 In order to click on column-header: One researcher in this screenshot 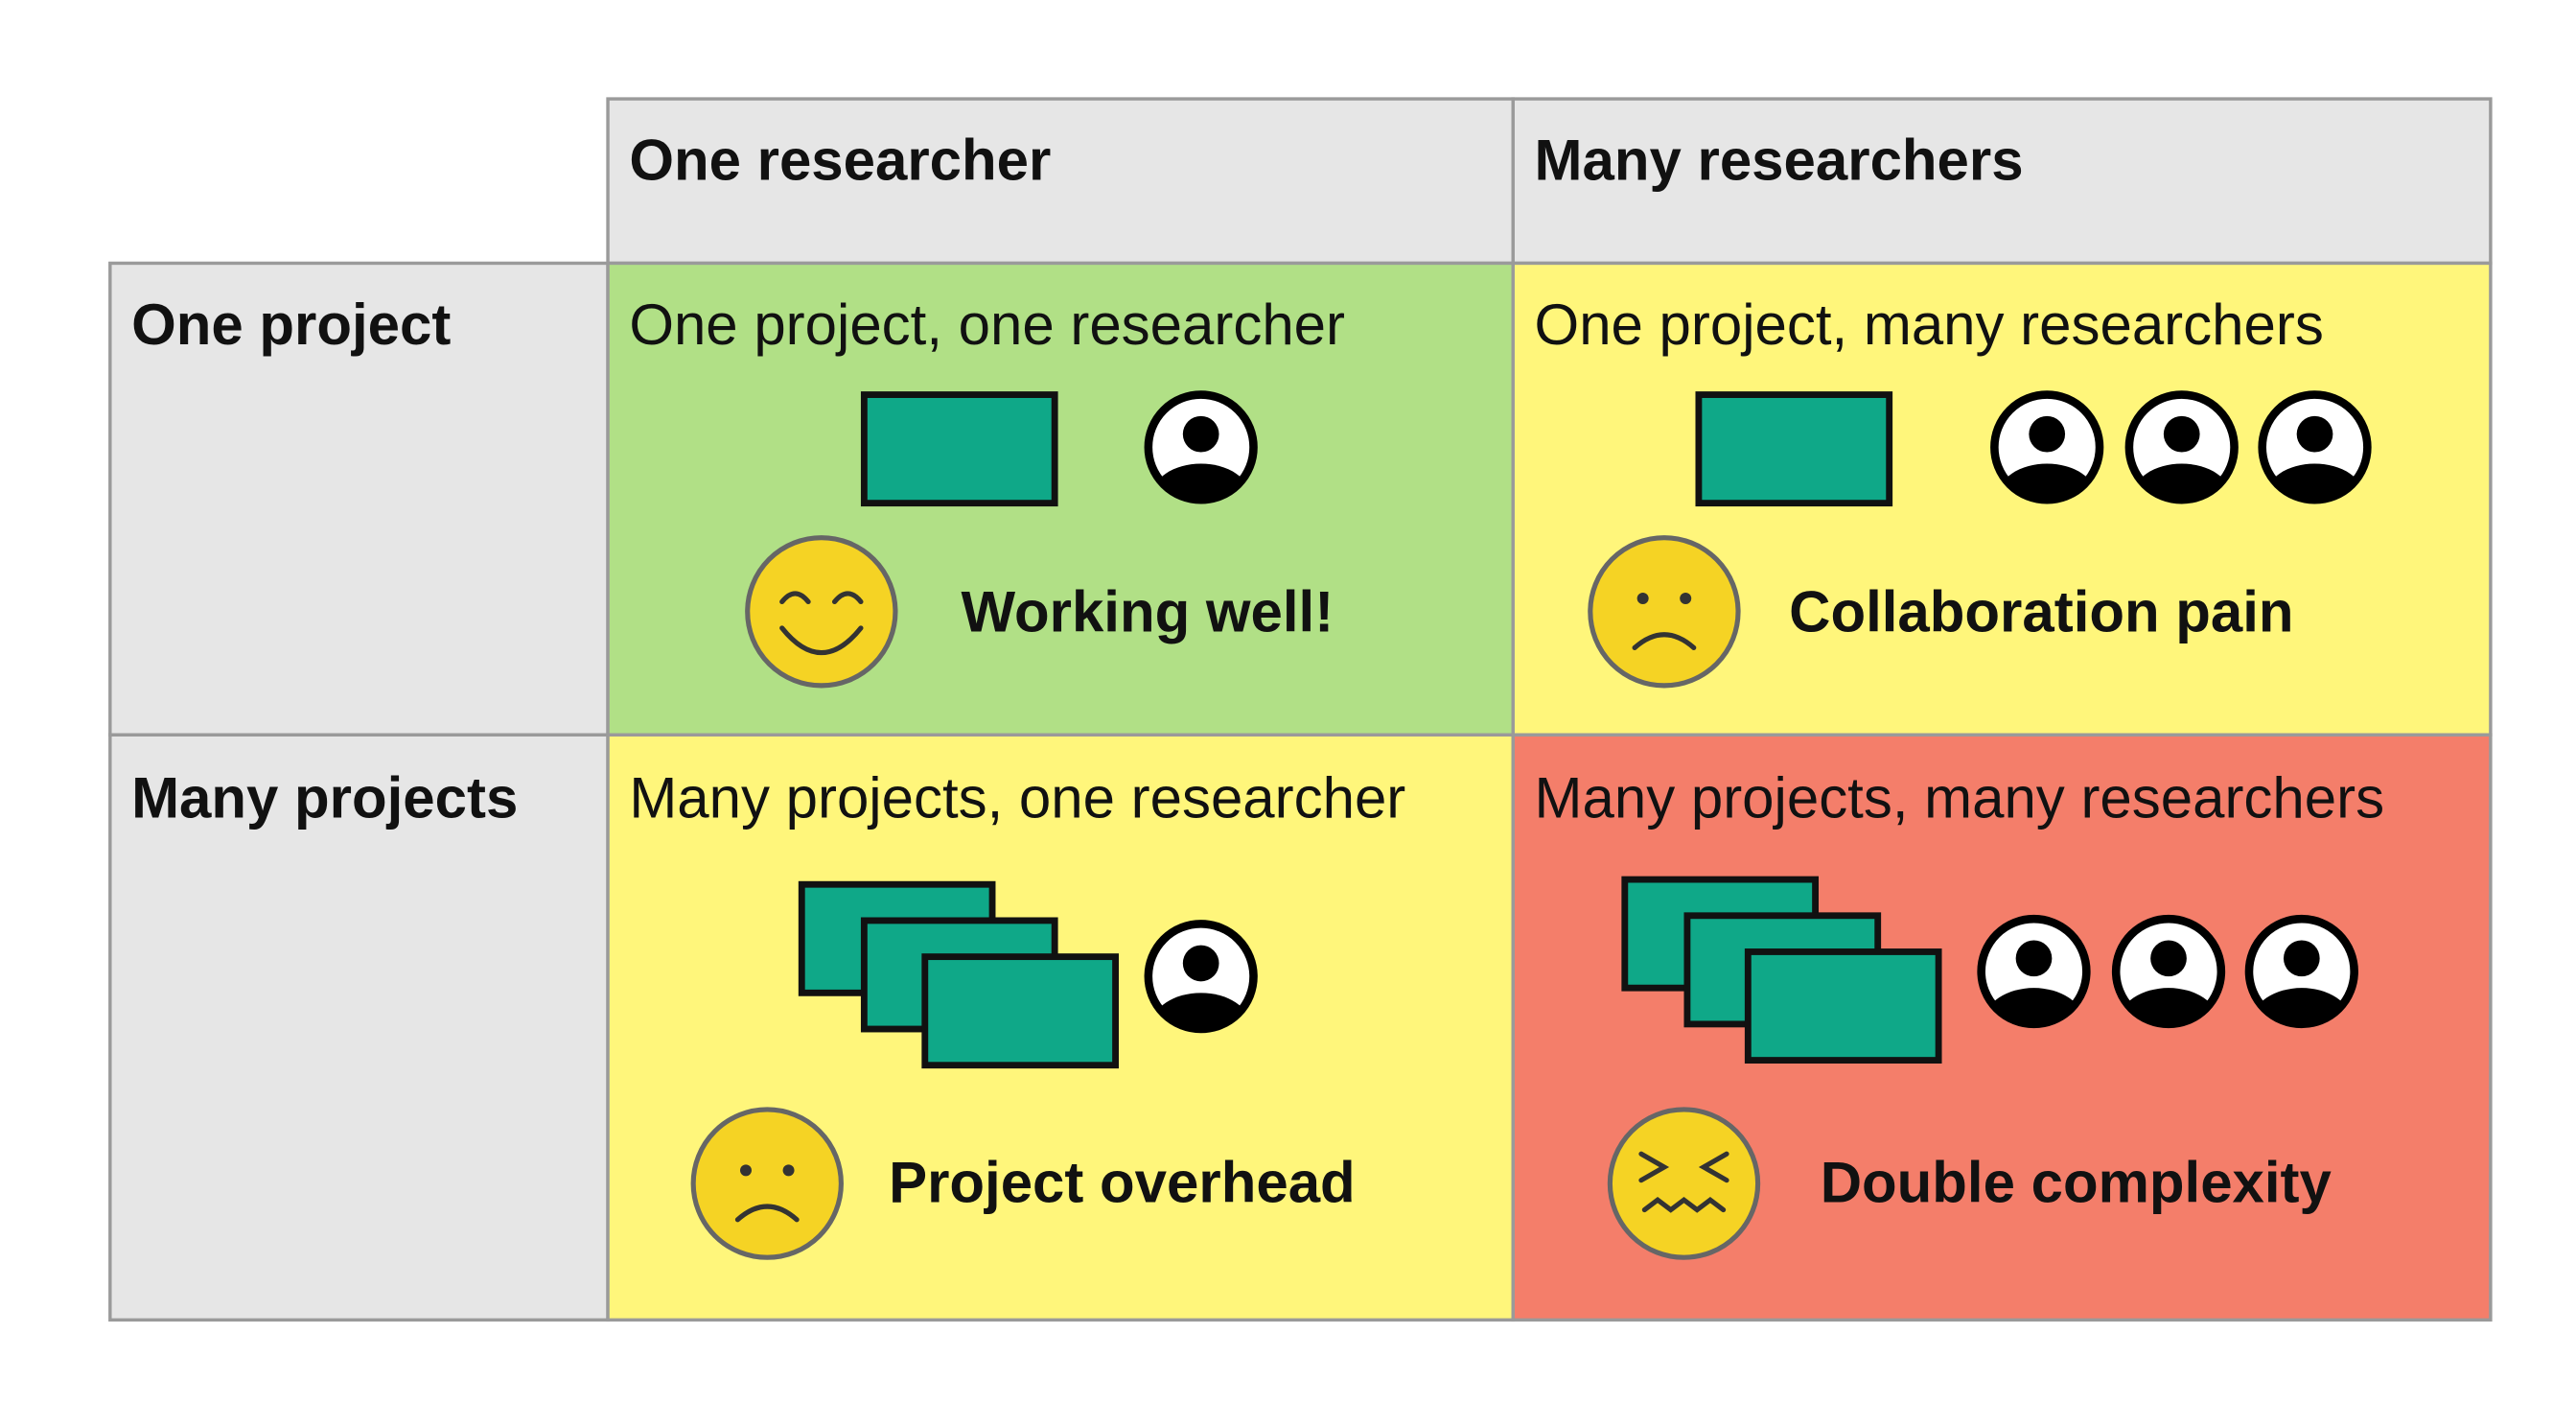, I will do `click(840, 160)`.